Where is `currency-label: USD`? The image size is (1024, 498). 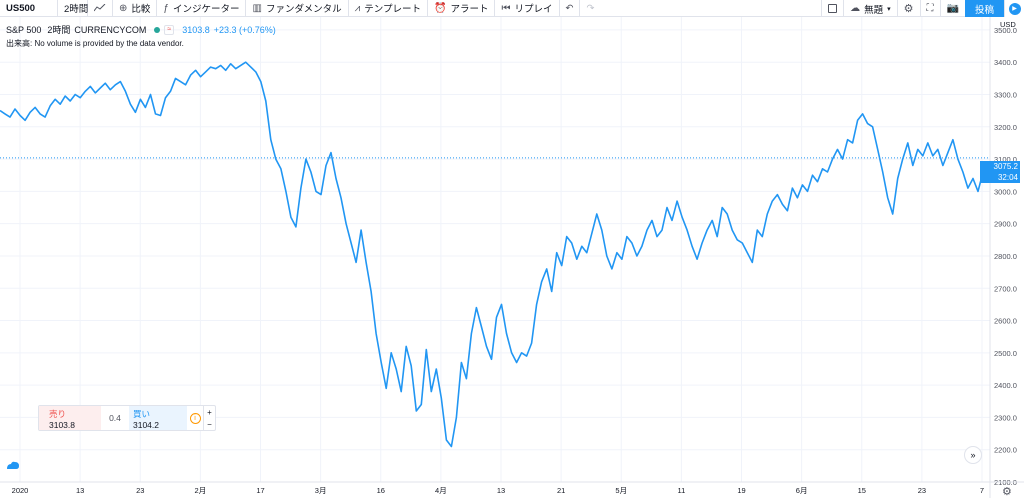
currency-label: USD is located at coordinates (1008, 24).